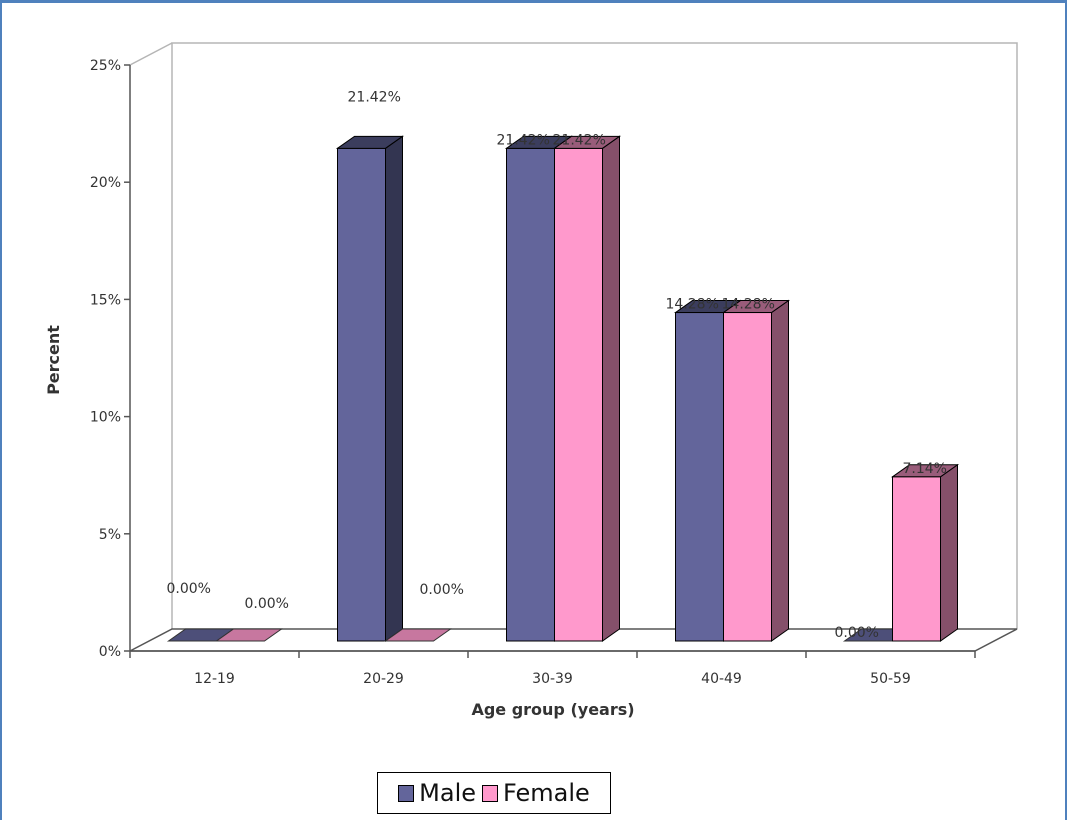 Image resolution: width=1067 pixels, height=823 pixels. What do you see at coordinates (721, 679) in the screenshot?
I see `x-tick-label: 40-49` at bounding box center [721, 679].